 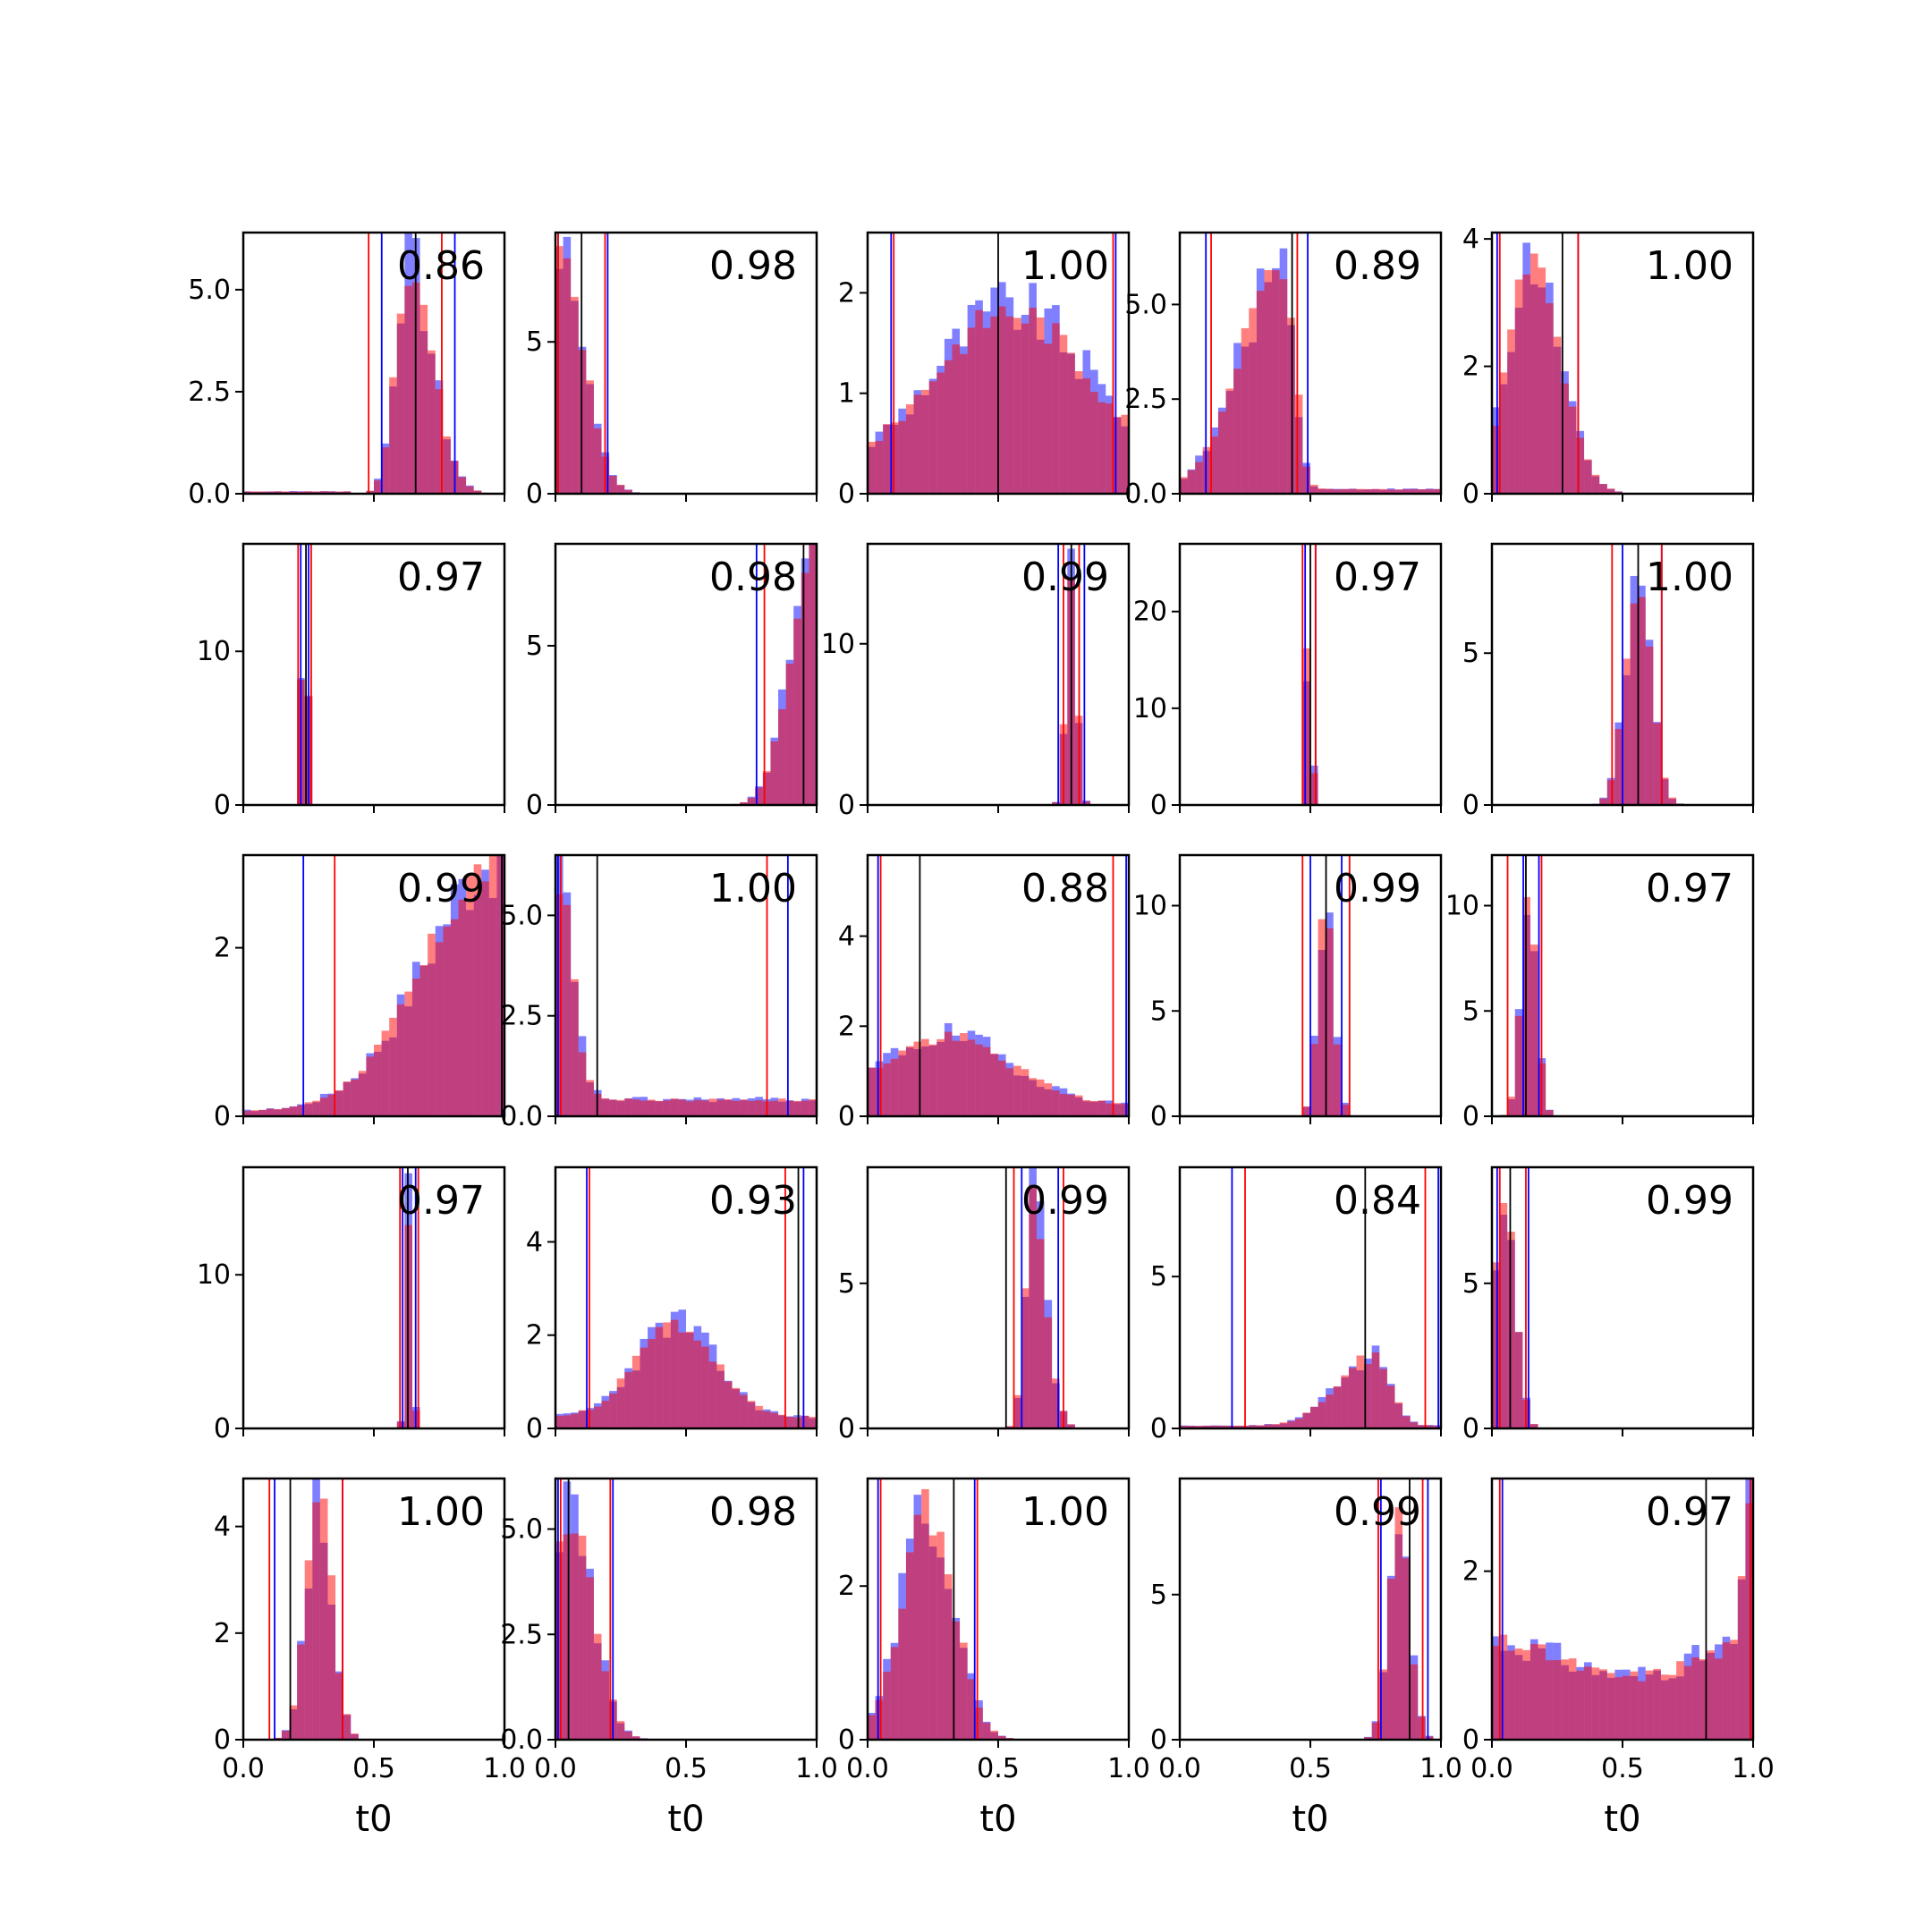 What do you see at coordinates (1608, 367) in the screenshot?
I see `panel-1-5: 0 2 4 1.00` at bounding box center [1608, 367].